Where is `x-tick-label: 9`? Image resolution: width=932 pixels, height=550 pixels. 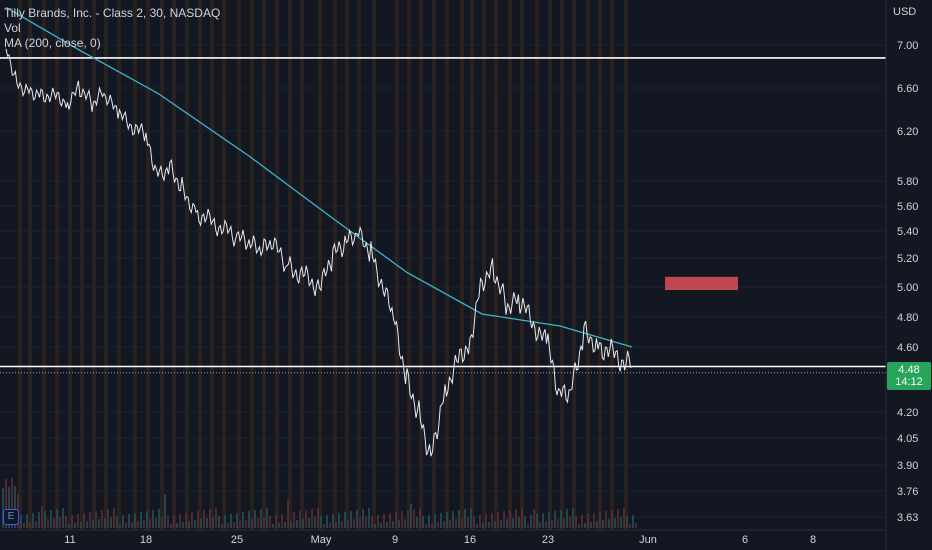 x-tick-label: 9 is located at coordinates (395, 540).